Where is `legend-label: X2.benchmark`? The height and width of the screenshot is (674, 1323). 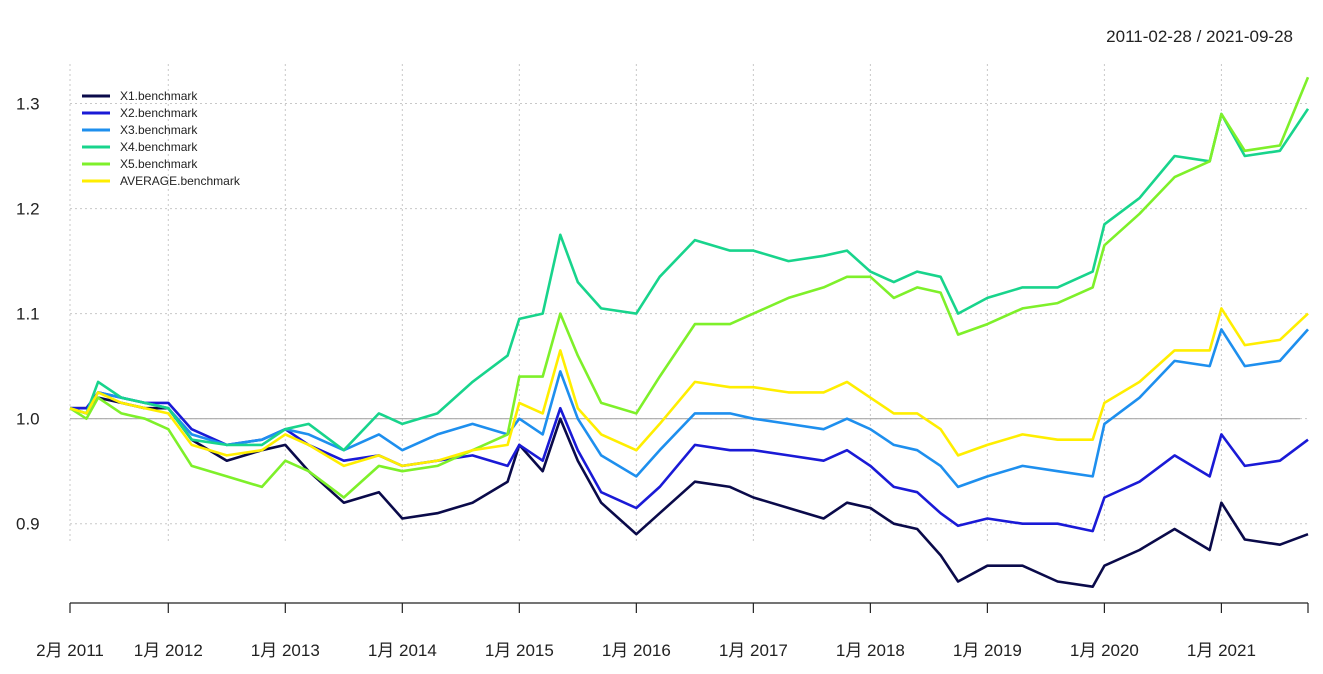 legend-label: X2.benchmark is located at coordinates (159, 113).